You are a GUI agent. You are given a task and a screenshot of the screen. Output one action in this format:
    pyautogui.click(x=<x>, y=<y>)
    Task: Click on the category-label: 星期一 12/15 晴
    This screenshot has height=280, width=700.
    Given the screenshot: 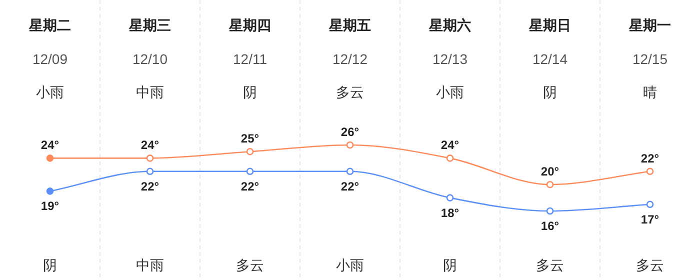 What is the action you would take?
    pyautogui.click(x=650, y=58)
    